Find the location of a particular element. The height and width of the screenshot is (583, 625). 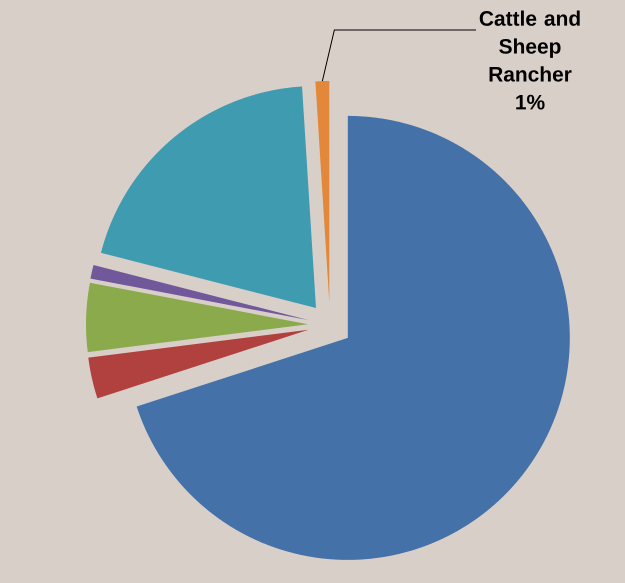

slice-label: Cattle and Sheep Rancher is located at coordinates (530, 46).